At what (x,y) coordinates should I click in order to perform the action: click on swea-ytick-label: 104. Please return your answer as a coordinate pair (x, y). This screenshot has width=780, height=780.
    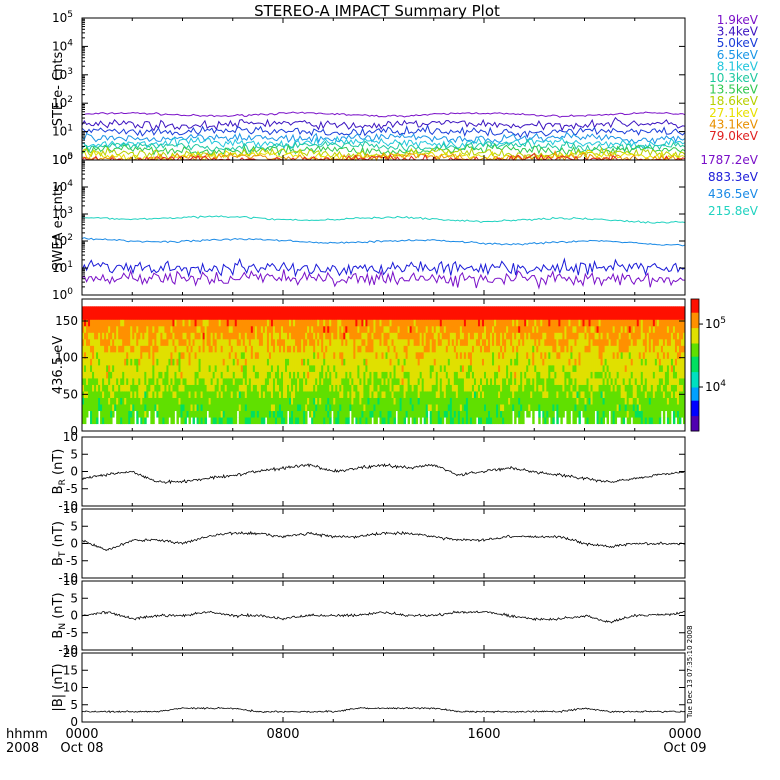
    Looking at the image, I should click on (62, 186).